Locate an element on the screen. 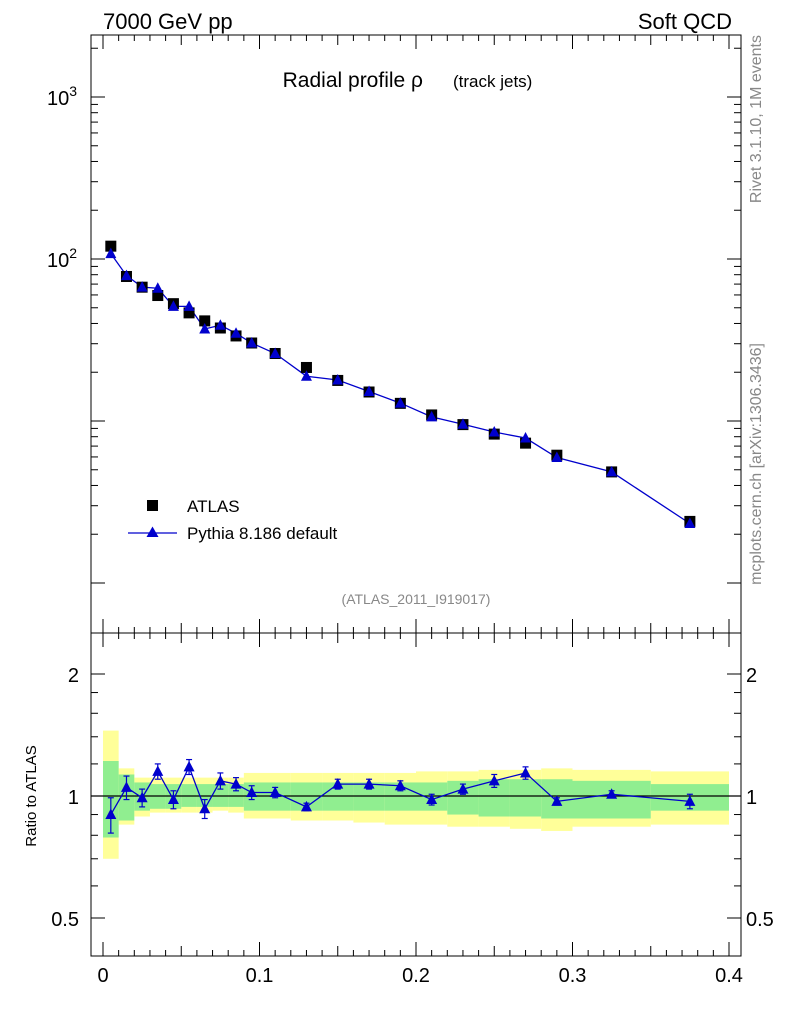  ratio-y-tick-label: 0.5 is located at coordinates (65, 920).